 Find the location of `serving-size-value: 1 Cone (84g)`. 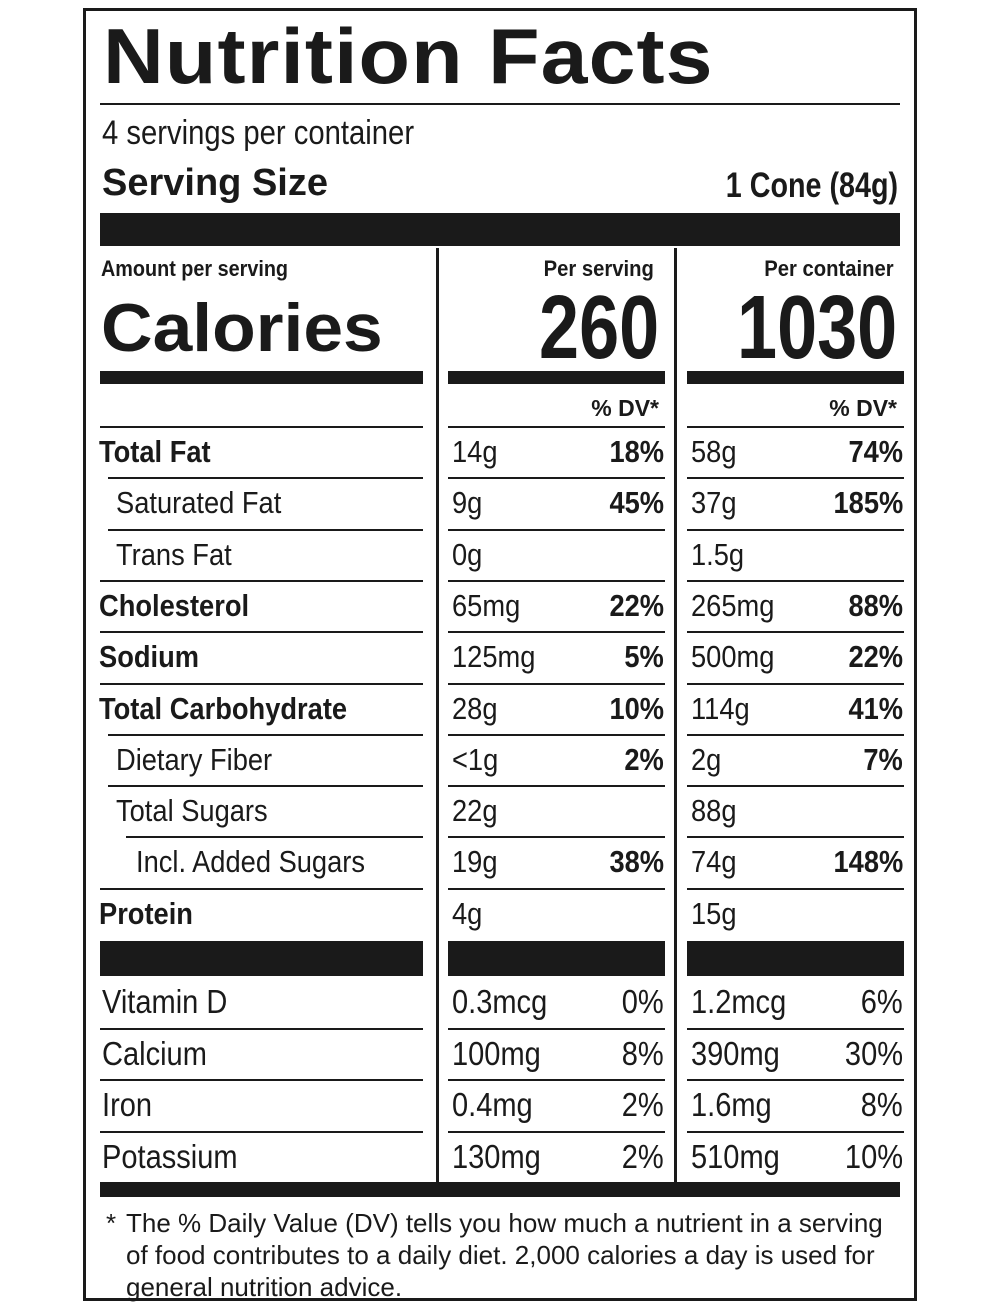

serving-size-value: 1 Cone (84g) is located at coordinates (811, 185).